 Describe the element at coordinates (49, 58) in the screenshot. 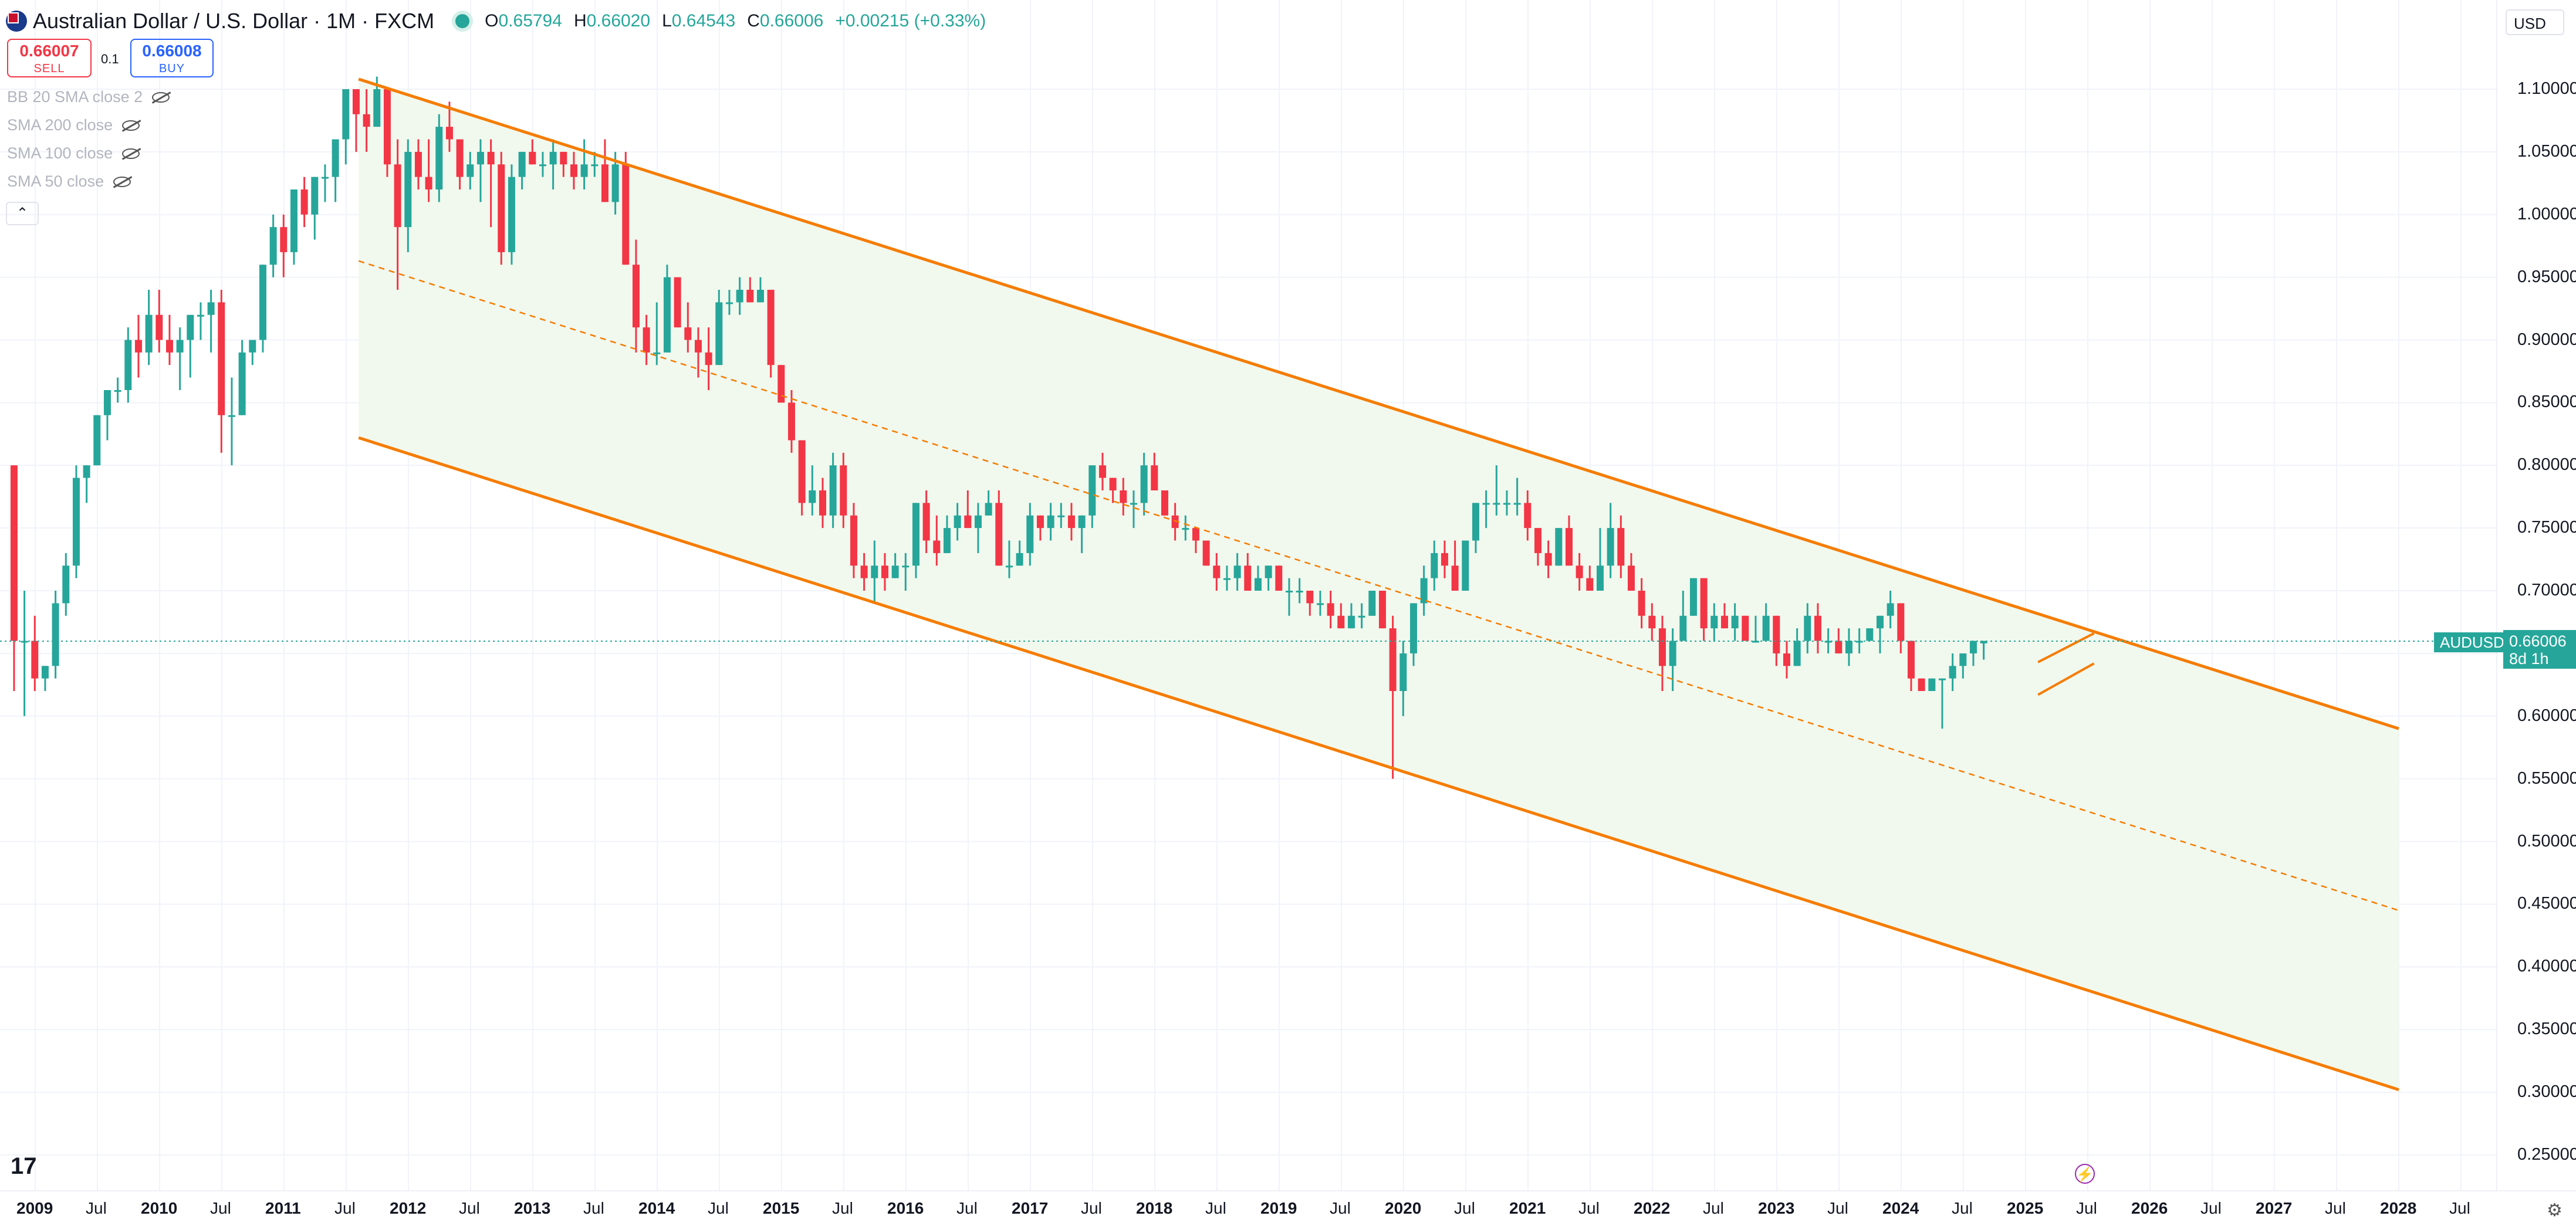

I see `sell-button: 0.66007 SELL` at that location.